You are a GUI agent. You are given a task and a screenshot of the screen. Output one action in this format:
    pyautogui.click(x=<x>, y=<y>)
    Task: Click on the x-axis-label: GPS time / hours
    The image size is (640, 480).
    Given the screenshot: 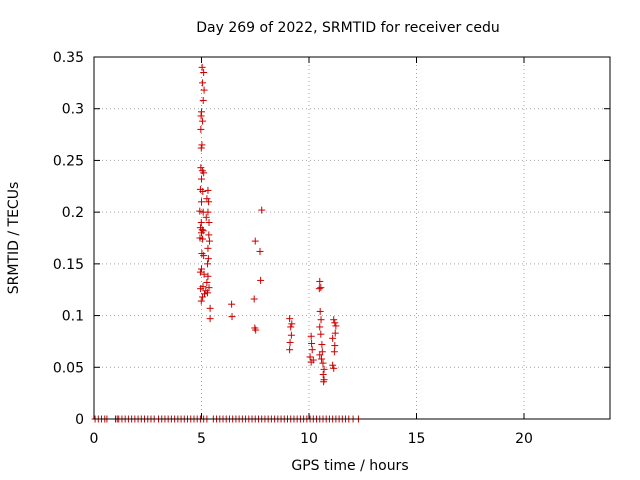 What is the action you would take?
    pyautogui.click(x=349, y=466)
    